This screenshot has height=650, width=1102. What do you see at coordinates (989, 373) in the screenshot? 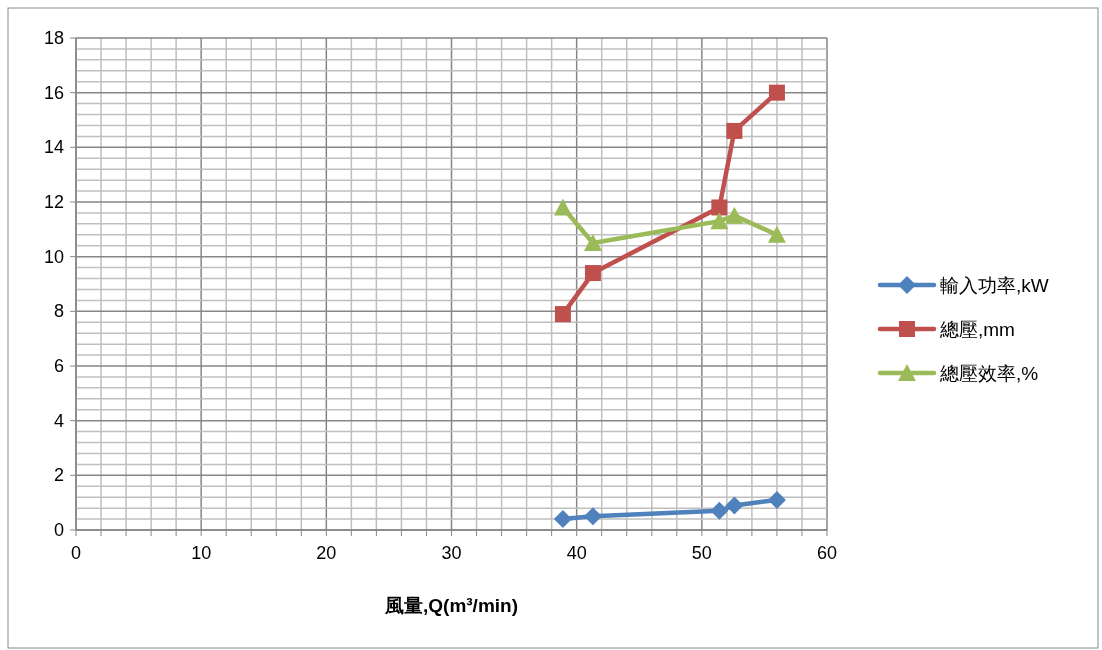
I see `legend-label: 總壓效率,%` at bounding box center [989, 373].